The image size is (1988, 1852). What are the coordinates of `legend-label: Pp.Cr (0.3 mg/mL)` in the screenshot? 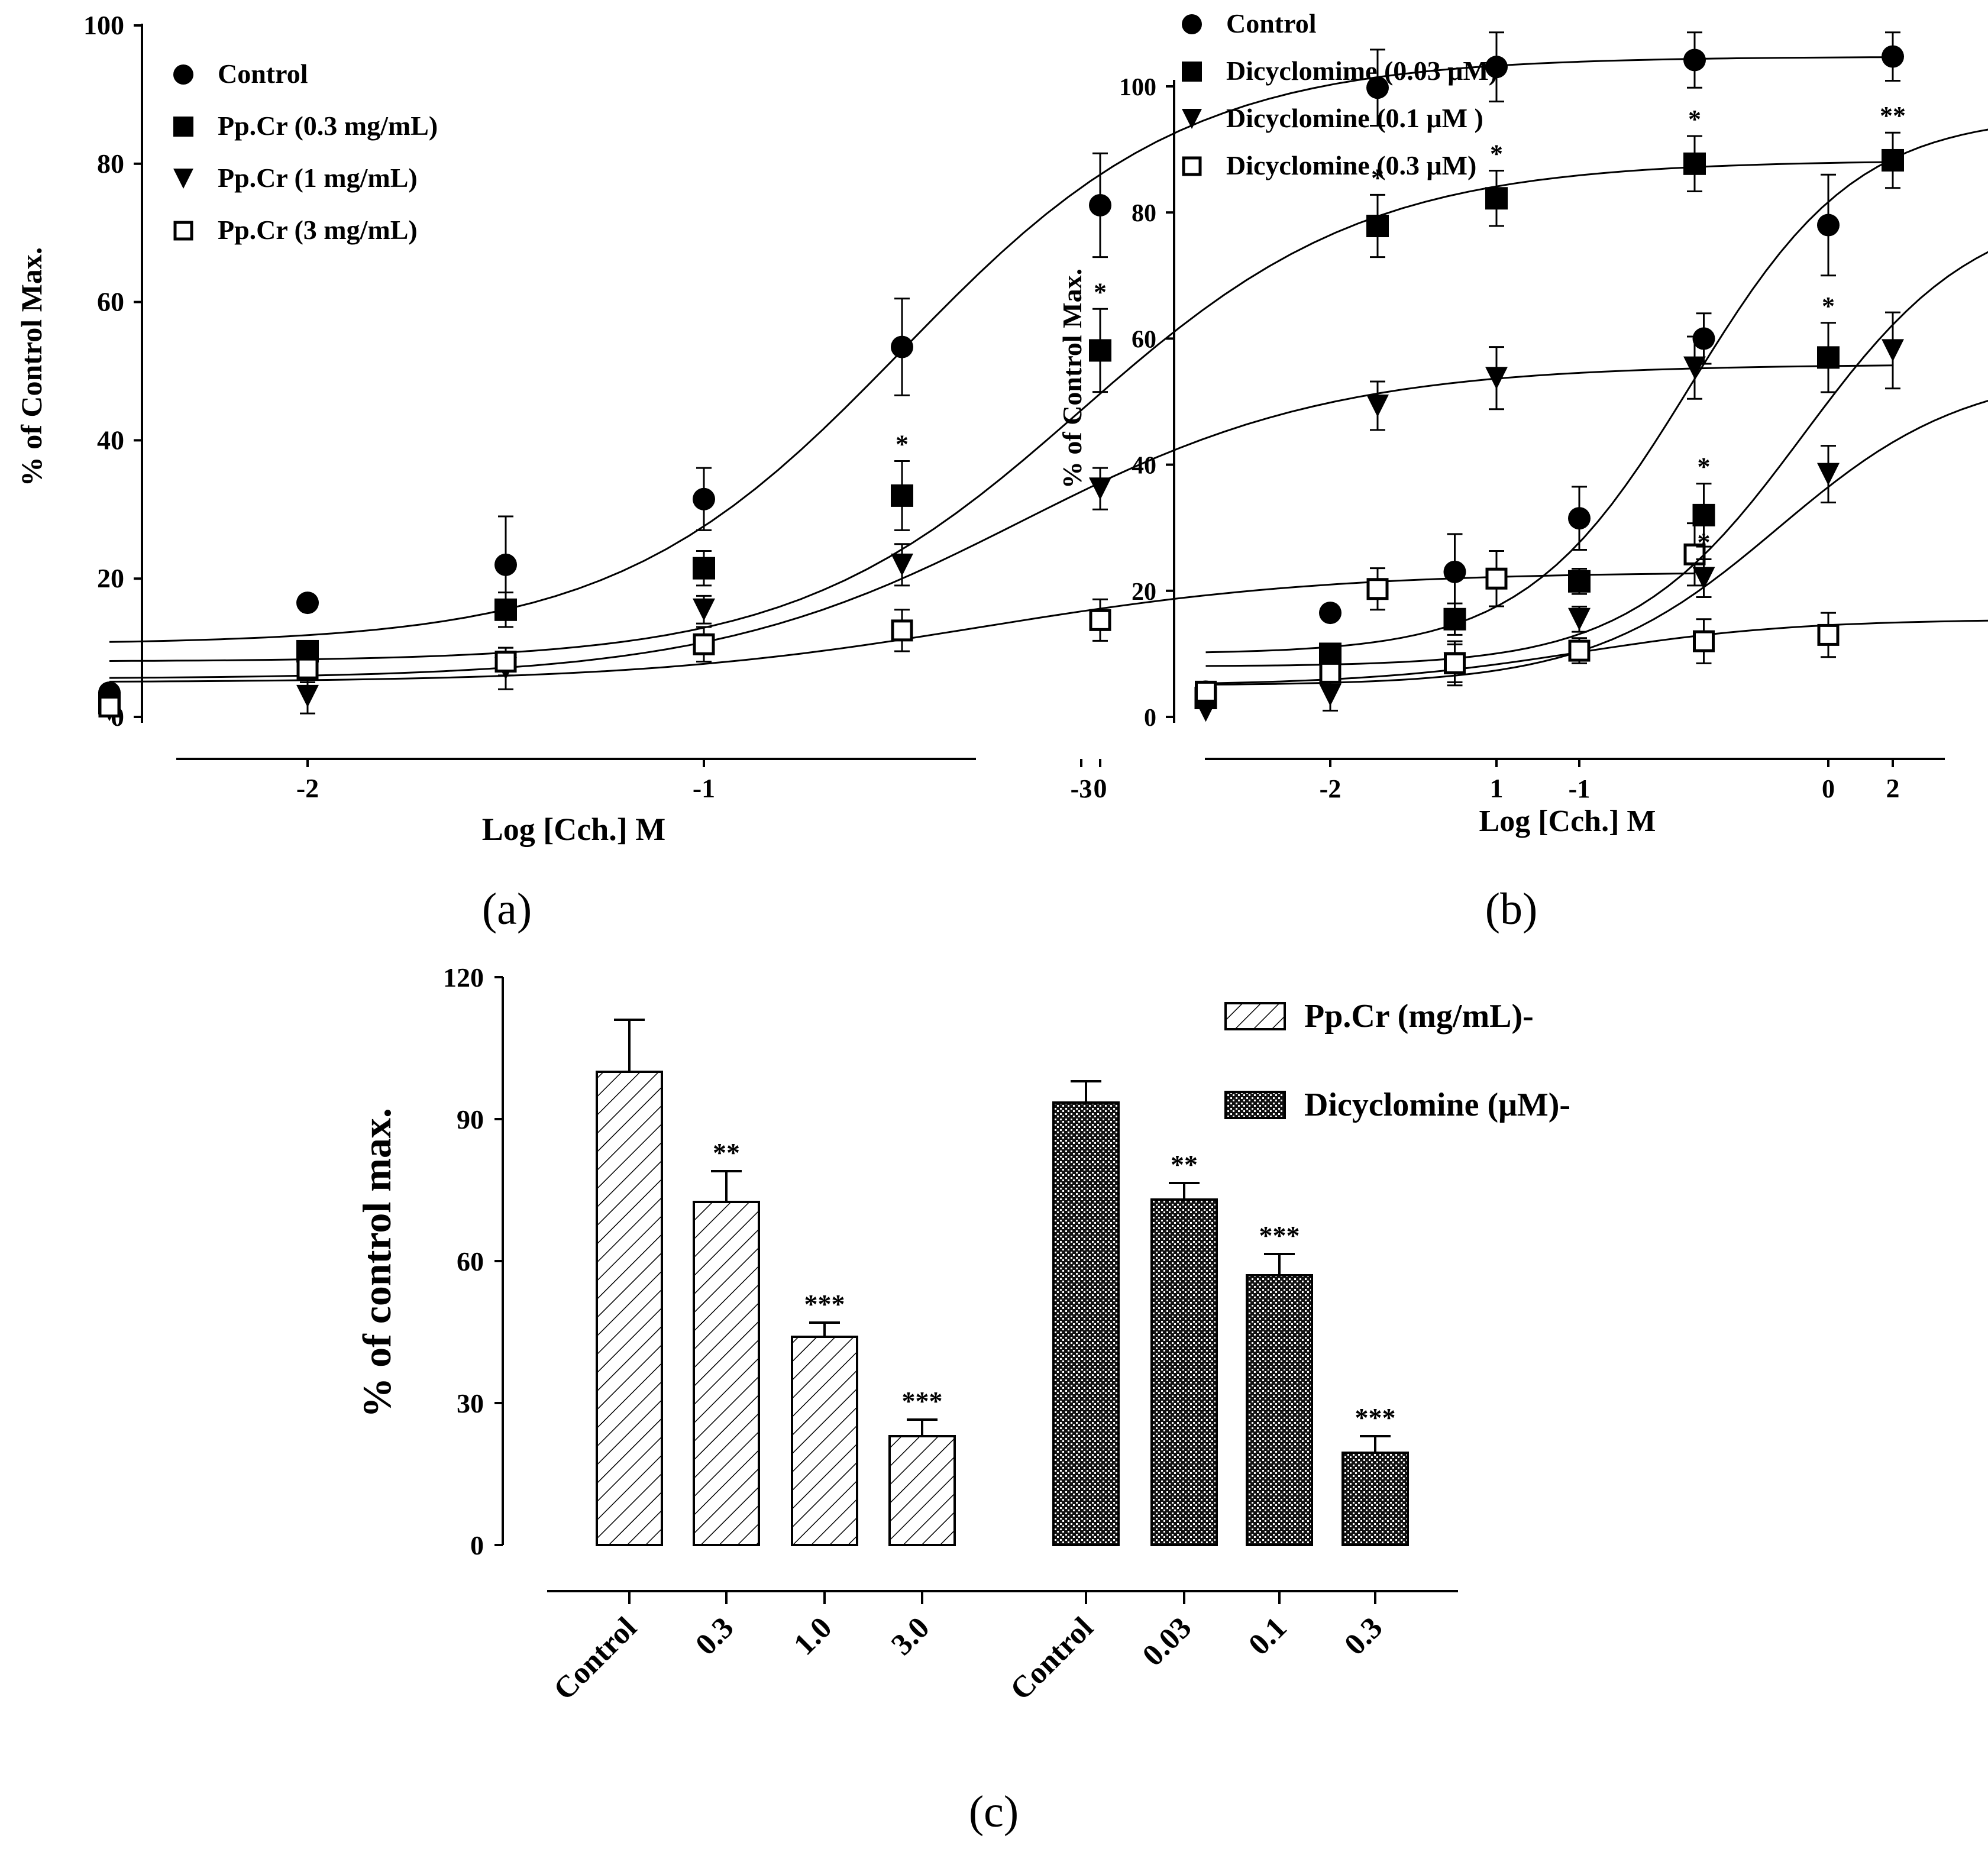 It's located at (328, 126).